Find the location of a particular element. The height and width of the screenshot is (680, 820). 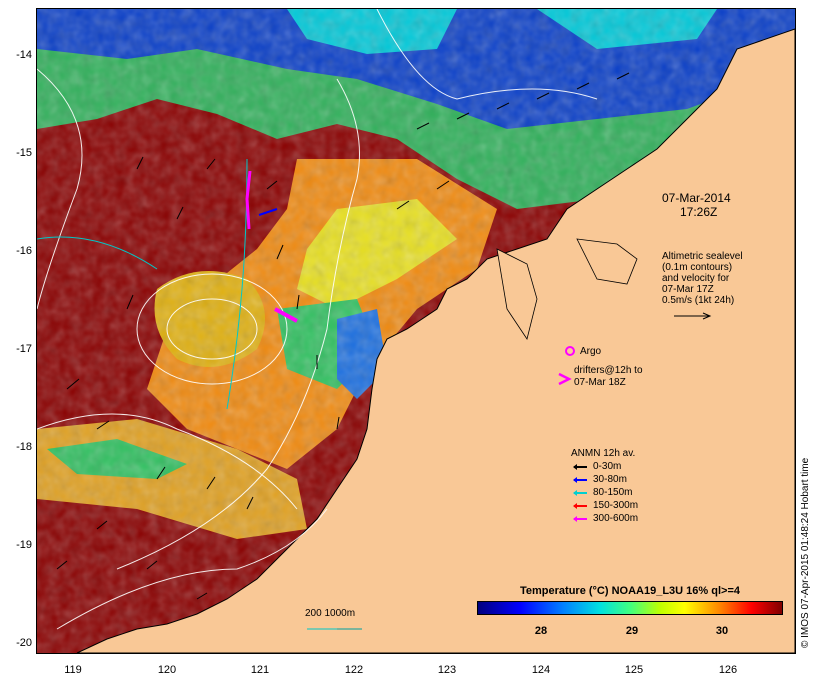

y-tick-label: -18 is located at coordinates (24, 447).